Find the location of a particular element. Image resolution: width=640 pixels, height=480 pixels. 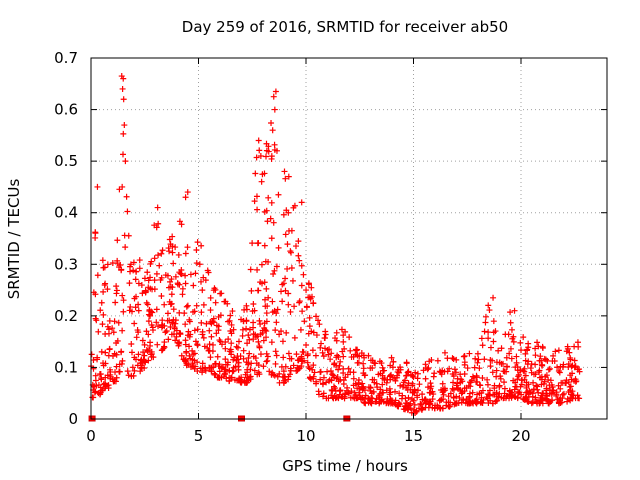

y-tick-label: 0.6 is located at coordinates (66, 110).